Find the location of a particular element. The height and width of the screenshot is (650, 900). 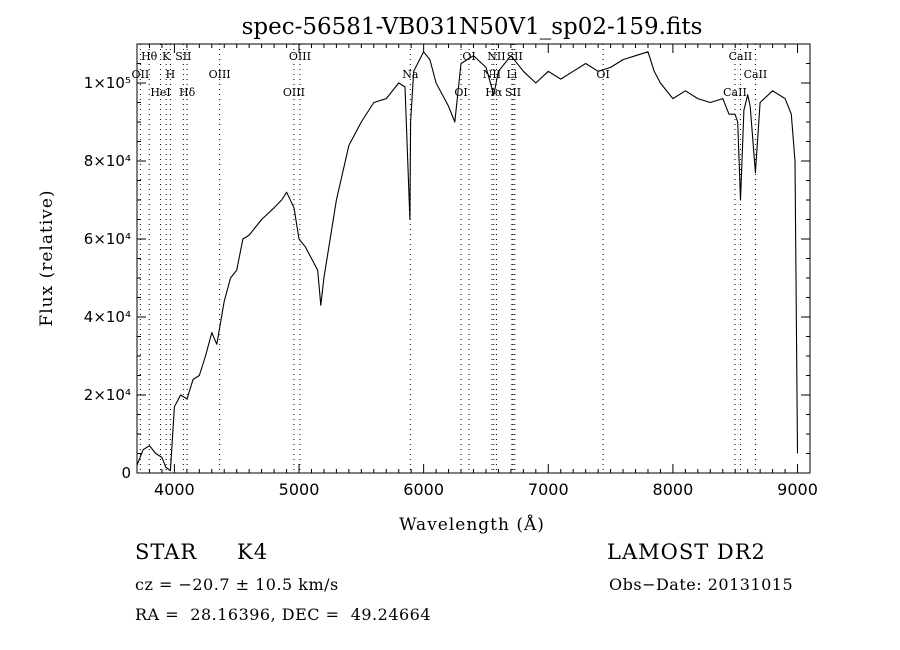

line-label: H is located at coordinates (171, 74).